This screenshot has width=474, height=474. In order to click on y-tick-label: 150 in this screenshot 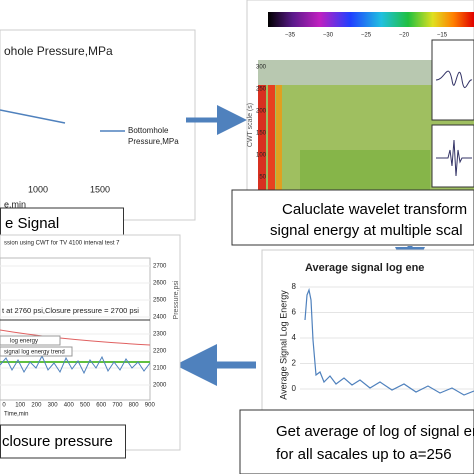, I will do `click(261, 134)`.